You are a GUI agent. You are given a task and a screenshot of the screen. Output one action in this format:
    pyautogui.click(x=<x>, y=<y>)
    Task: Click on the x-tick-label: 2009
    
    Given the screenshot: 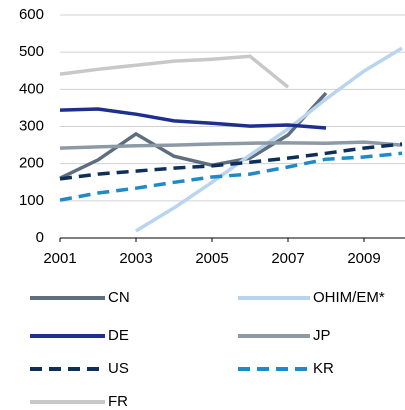 What is the action you would take?
    pyautogui.click(x=363, y=258)
    